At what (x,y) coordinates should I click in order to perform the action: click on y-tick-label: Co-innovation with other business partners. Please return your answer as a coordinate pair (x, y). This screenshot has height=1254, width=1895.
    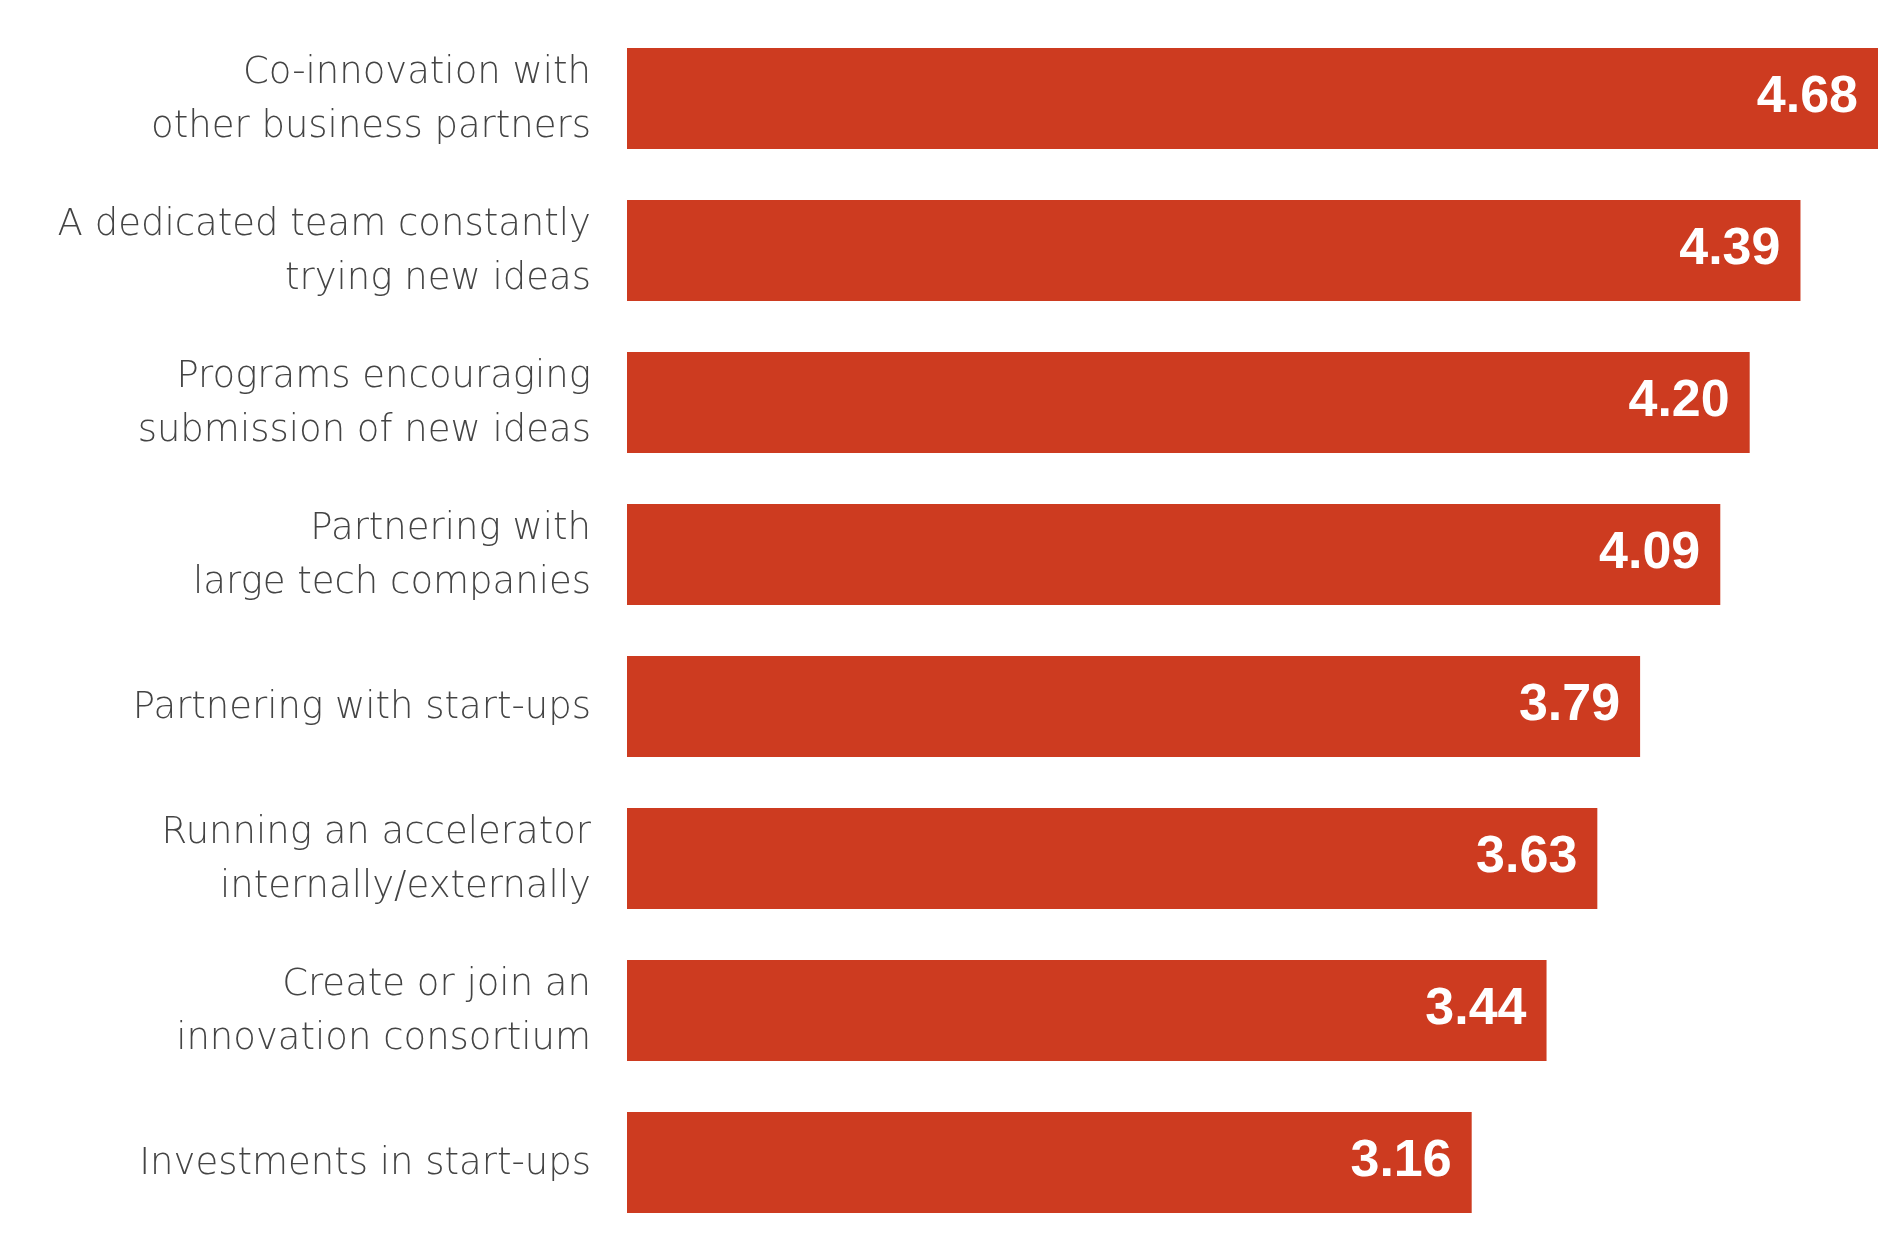
    Looking at the image, I should click on (371, 96).